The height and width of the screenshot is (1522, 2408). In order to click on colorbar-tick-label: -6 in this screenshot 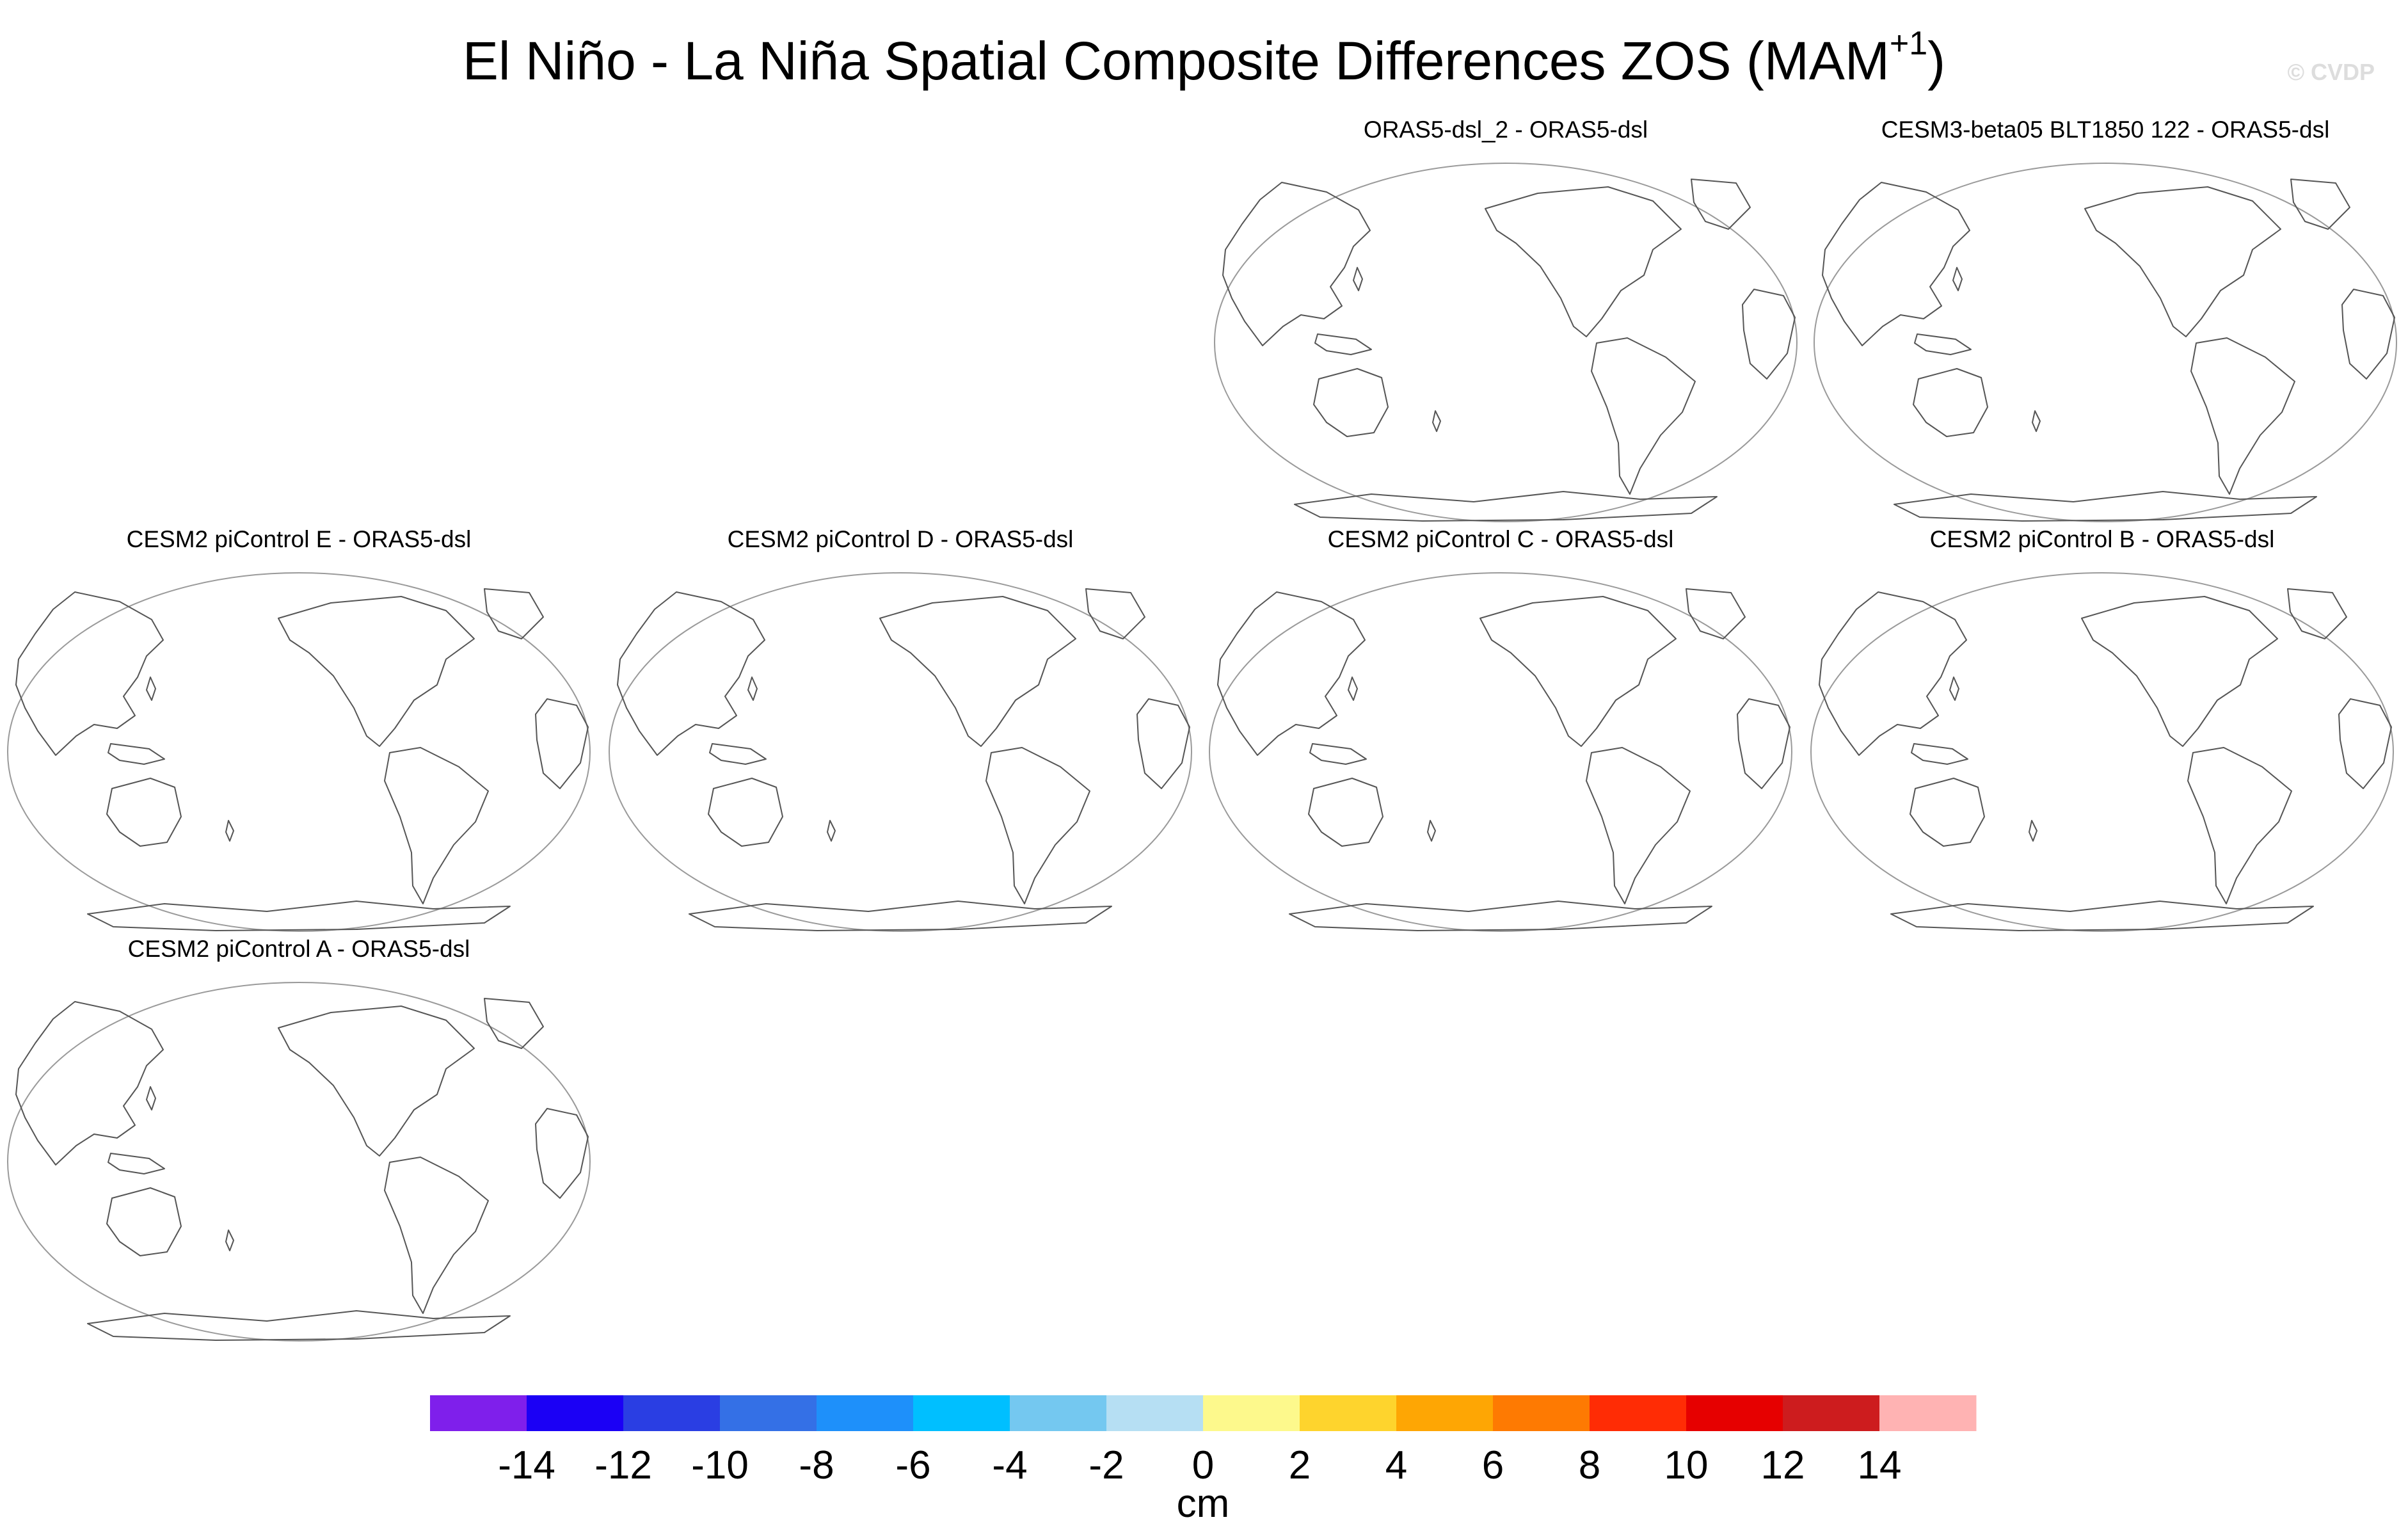, I will do `click(912, 1465)`.